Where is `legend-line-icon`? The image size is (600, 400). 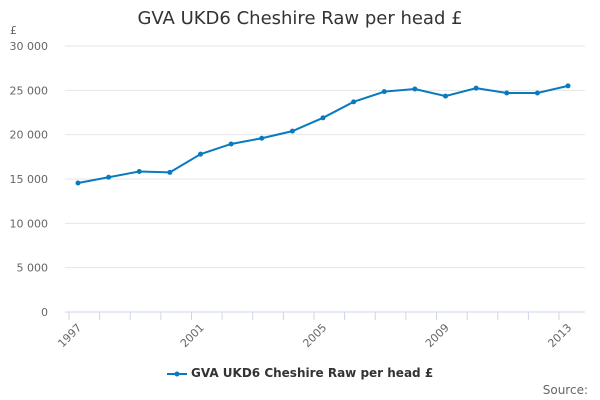 legend-line-icon is located at coordinates (176, 373).